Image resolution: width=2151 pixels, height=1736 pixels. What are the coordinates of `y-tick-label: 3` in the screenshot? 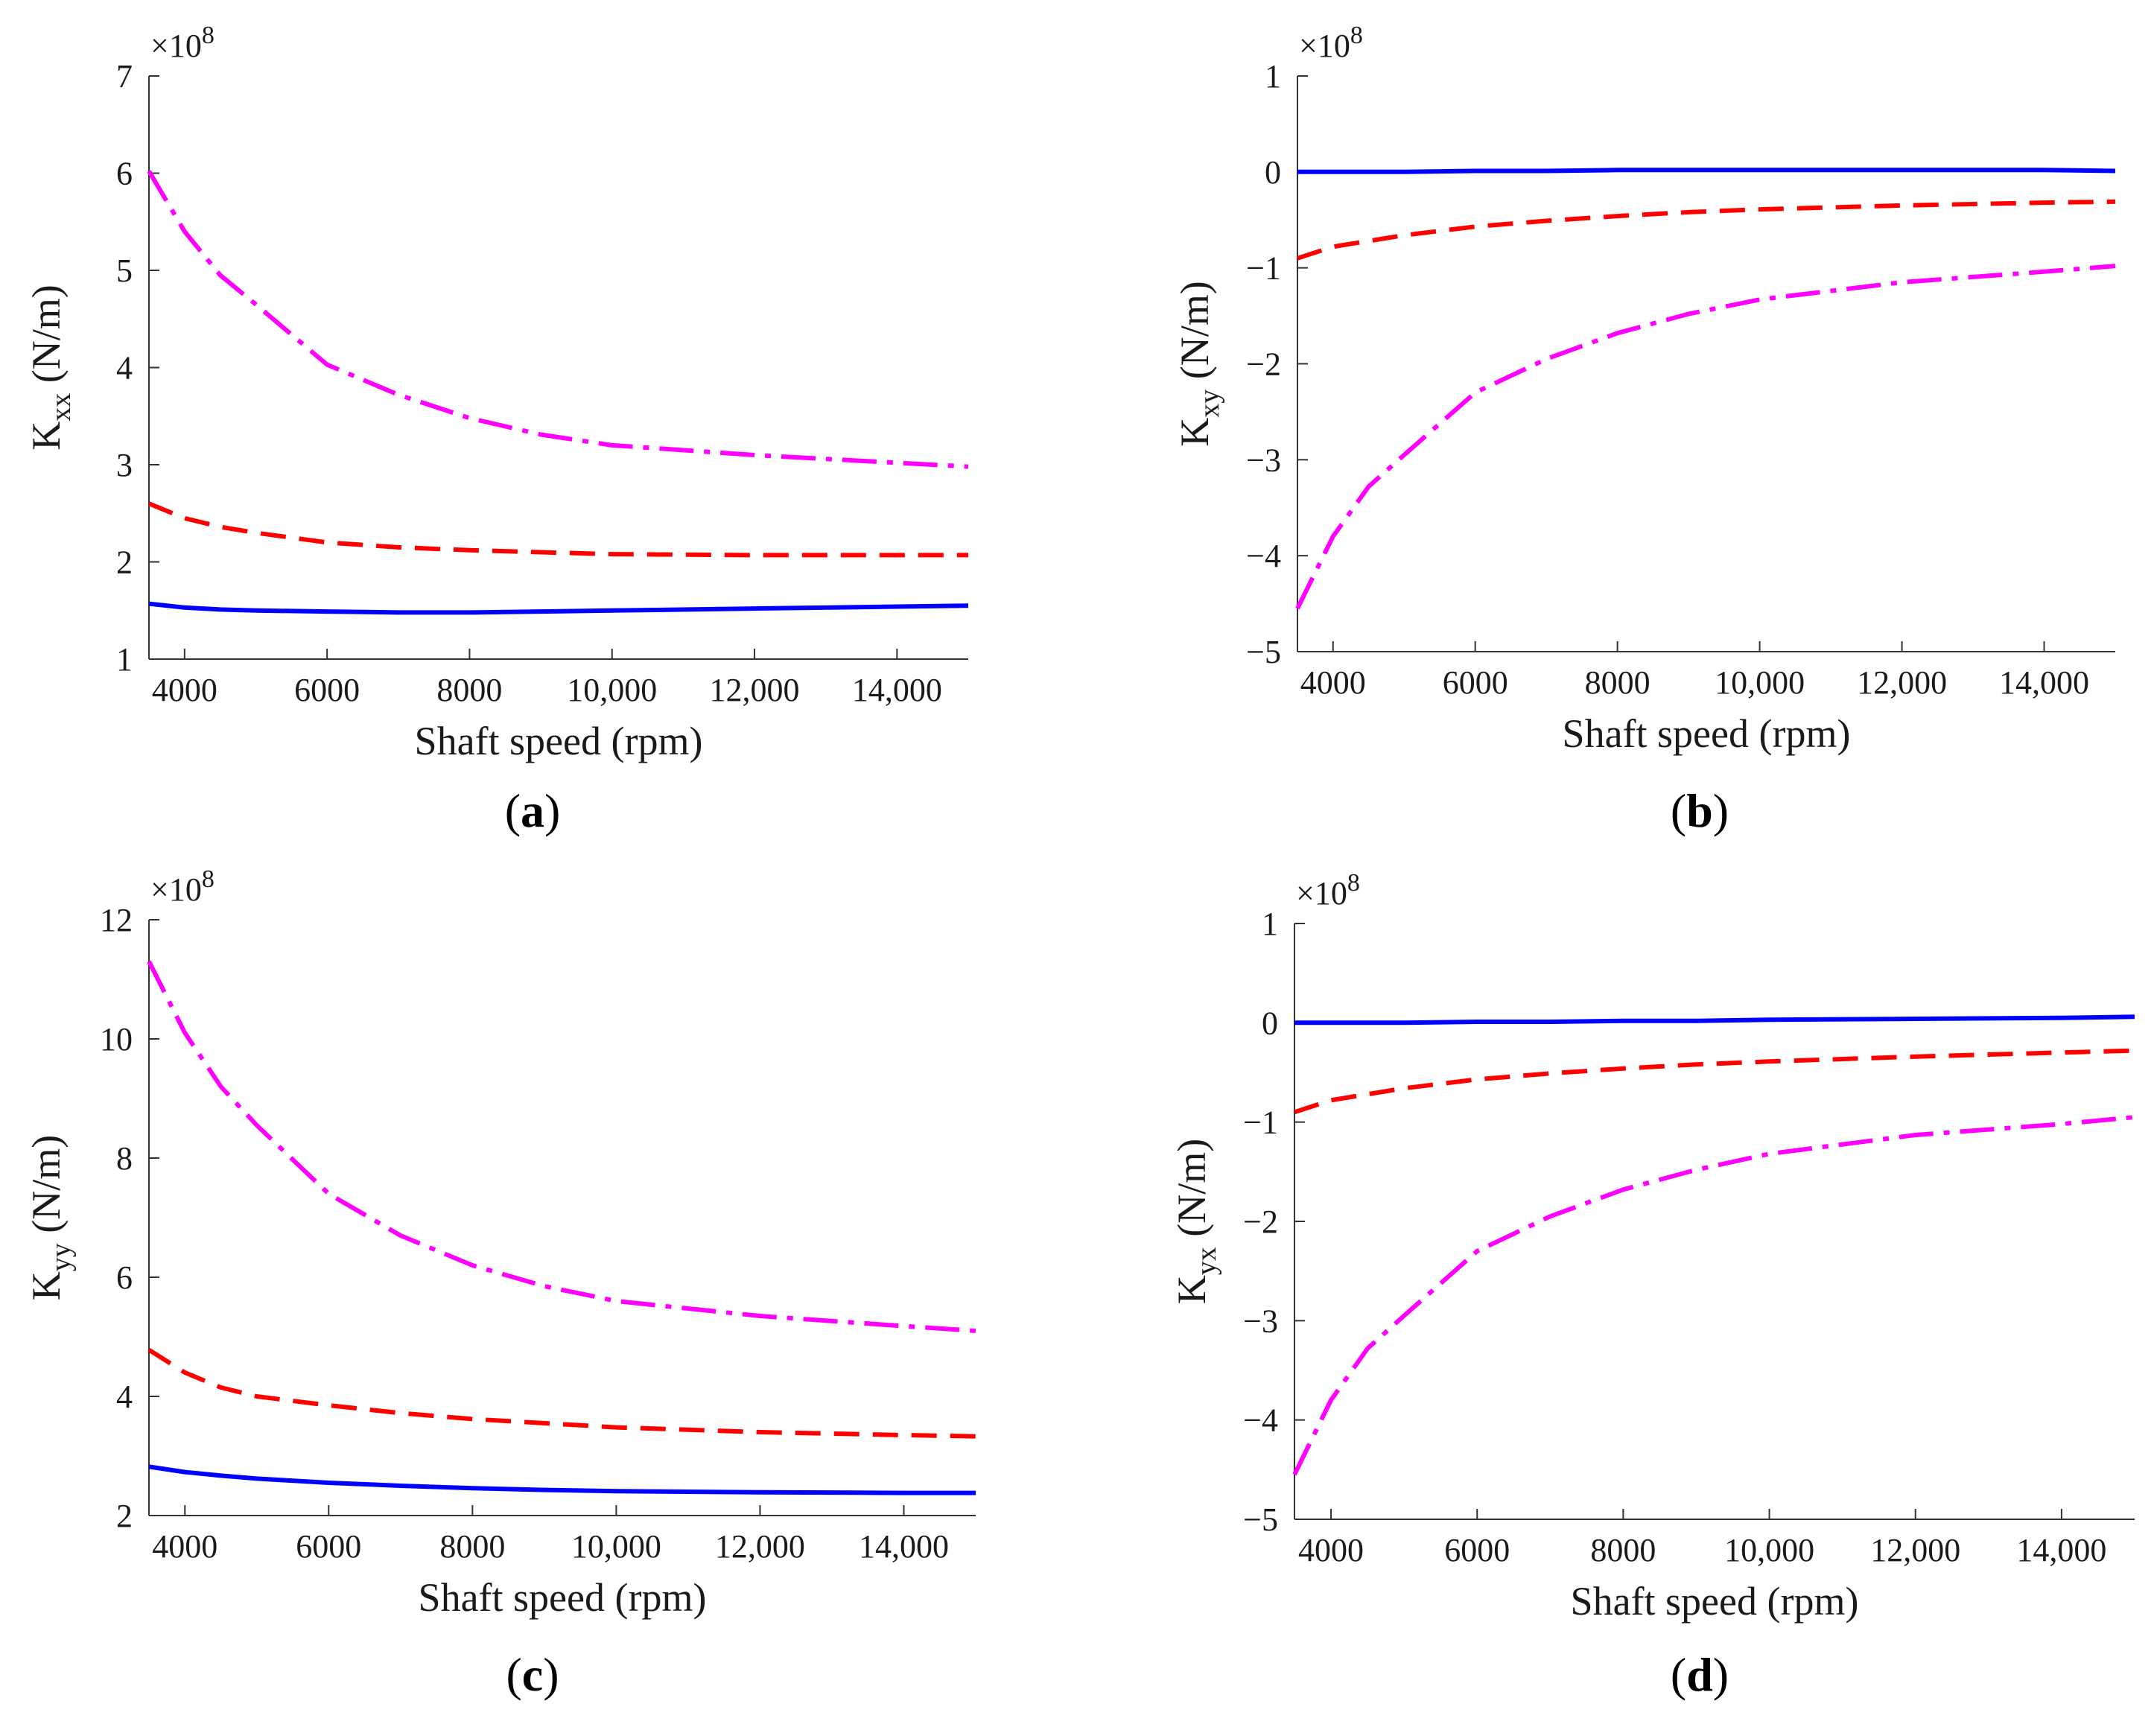 It's located at (124, 465).